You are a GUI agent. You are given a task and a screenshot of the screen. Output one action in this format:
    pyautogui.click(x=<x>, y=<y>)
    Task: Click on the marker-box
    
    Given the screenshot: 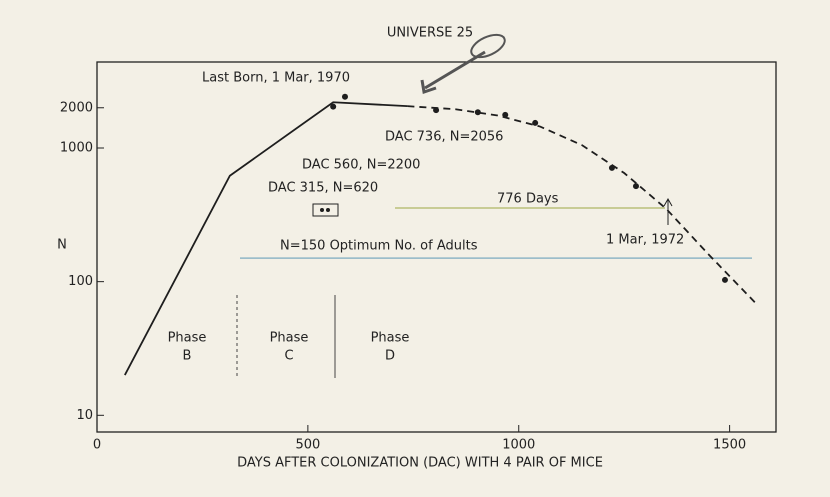 What is the action you would take?
    pyautogui.click(x=325, y=210)
    